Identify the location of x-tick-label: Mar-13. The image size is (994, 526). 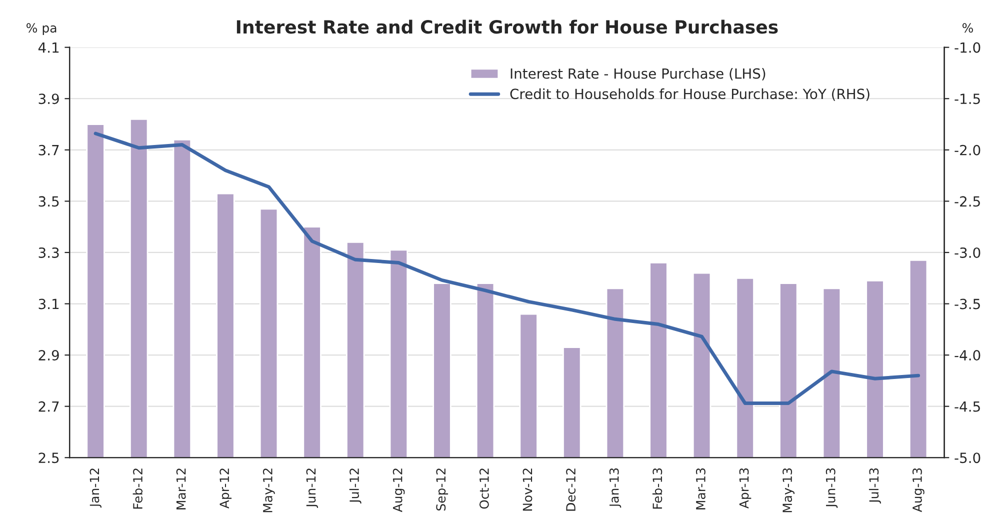
(701, 489).